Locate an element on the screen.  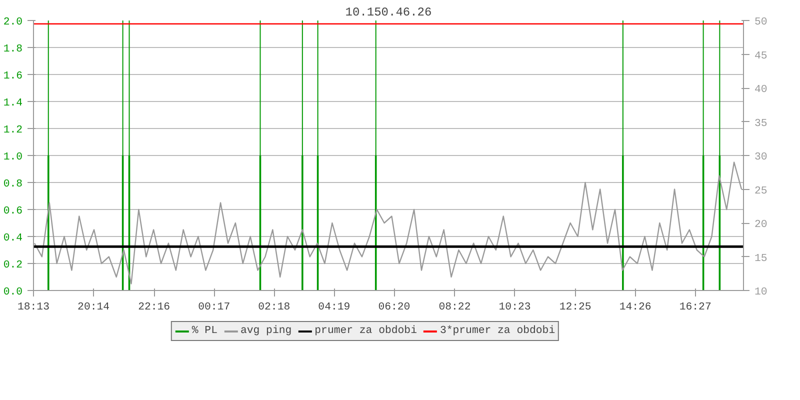
x-tick-label: 00:17 is located at coordinates (214, 308).